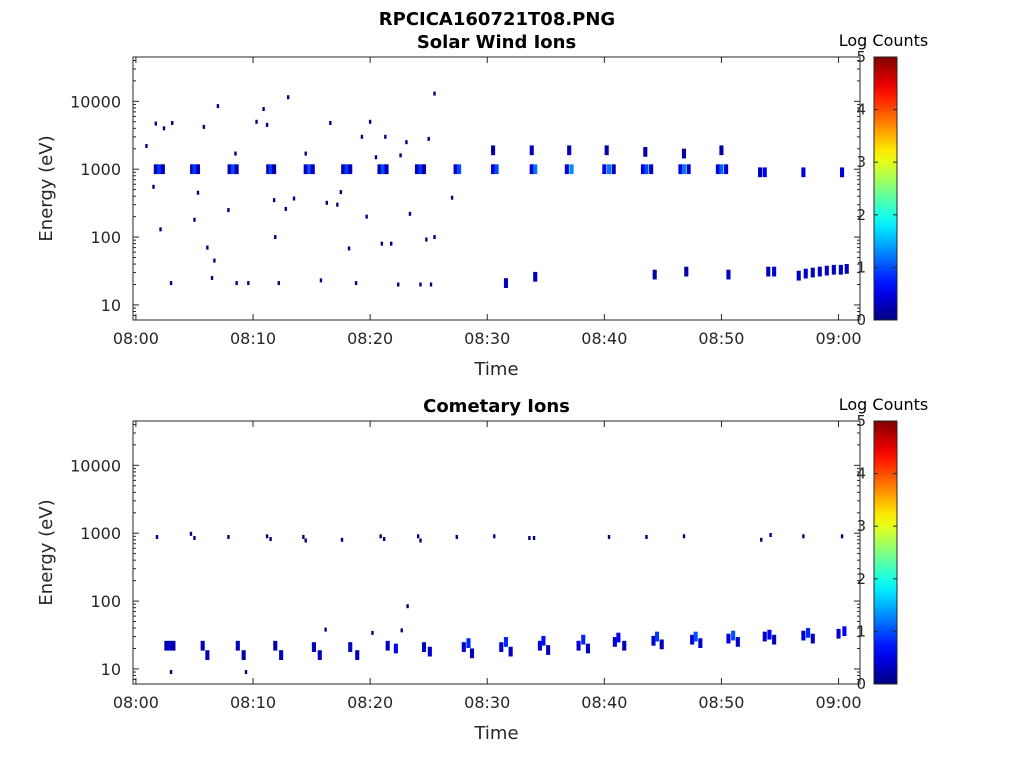  Describe the element at coordinates (861, 215) in the screenshot. I see `colorbar-tick-label: 2` at that location.